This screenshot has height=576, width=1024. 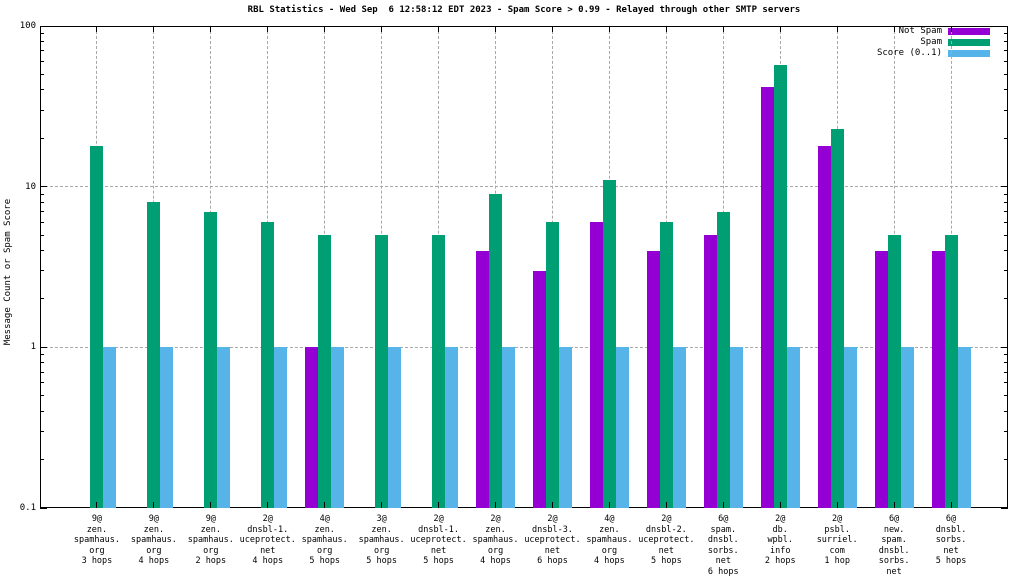 I want to click on y-axis-title: Message Count or Spam Score, so click(x=8, y=272).